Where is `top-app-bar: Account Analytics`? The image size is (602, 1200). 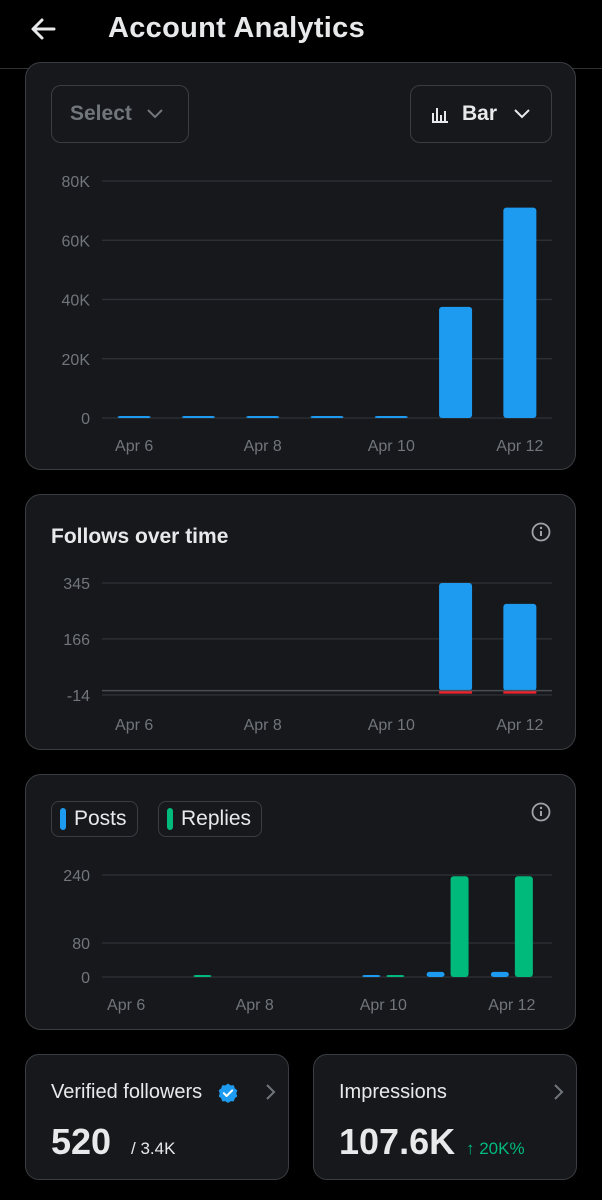 top-app-bar: Account Analytics is located at coordinates (301, 34).